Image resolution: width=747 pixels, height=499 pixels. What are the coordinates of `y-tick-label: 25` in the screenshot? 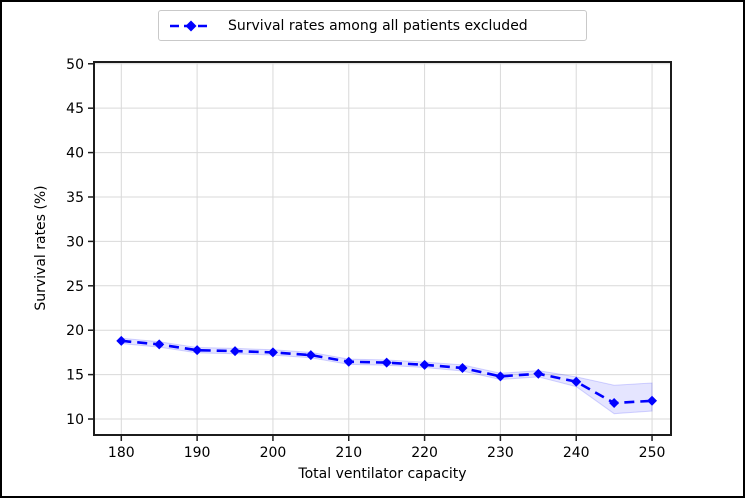 It's located at (75, 287).